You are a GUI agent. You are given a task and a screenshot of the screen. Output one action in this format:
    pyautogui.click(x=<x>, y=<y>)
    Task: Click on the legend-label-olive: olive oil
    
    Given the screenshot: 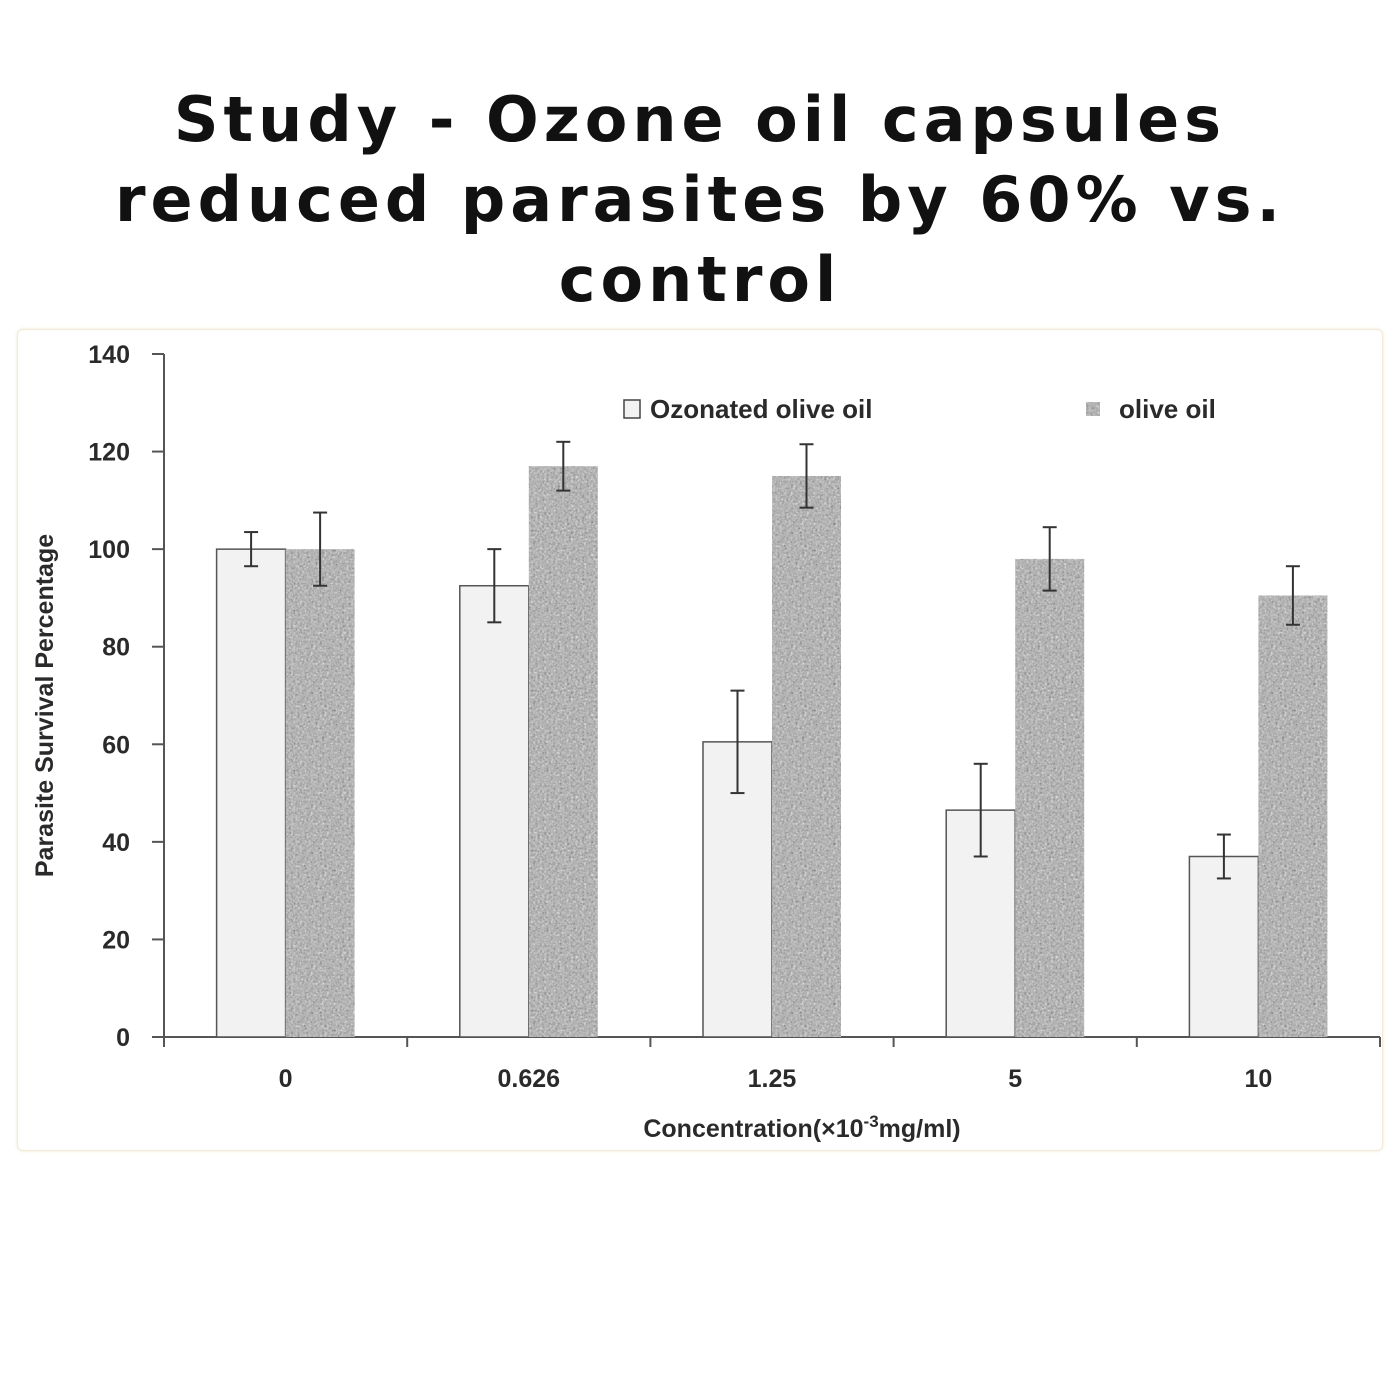 What is the action you would take?
    pyautogui.click(x=1167, y=409)
    